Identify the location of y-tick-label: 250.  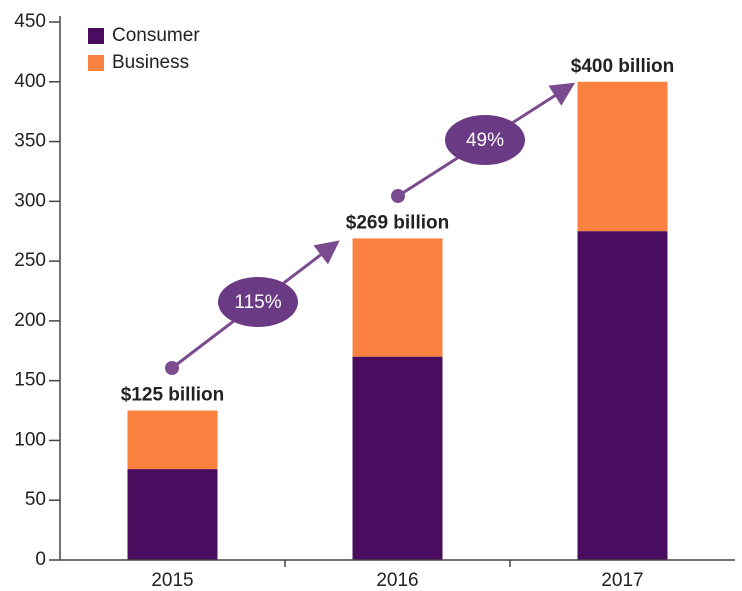
(30, 260).